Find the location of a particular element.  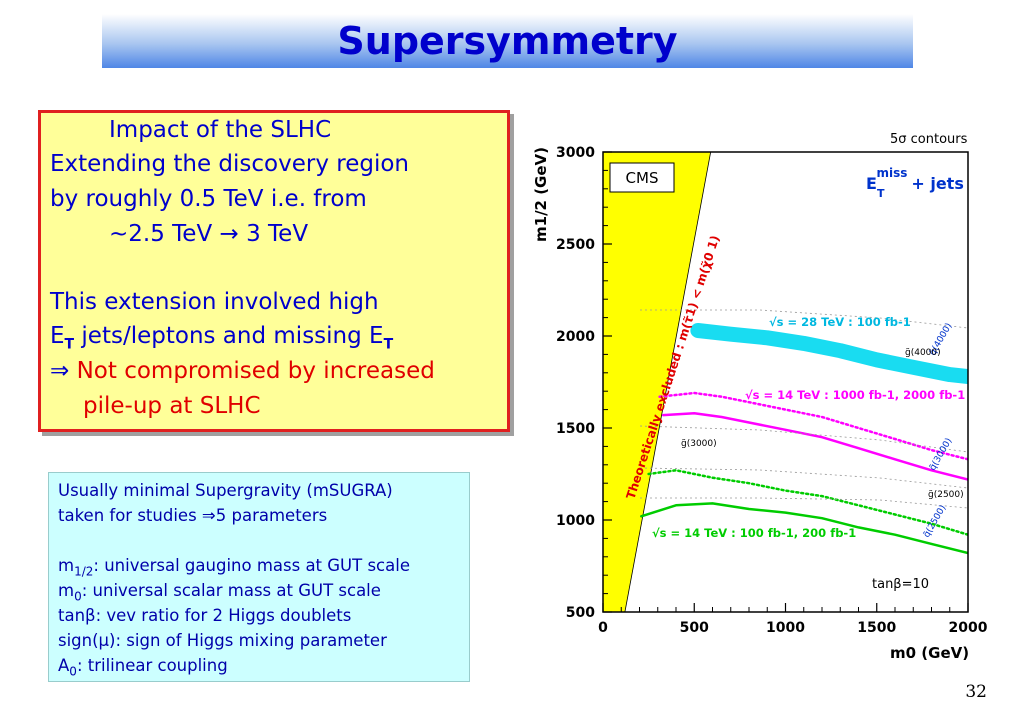

box1-red-text: Not compromised by increased is located at coordinates (252, 371).